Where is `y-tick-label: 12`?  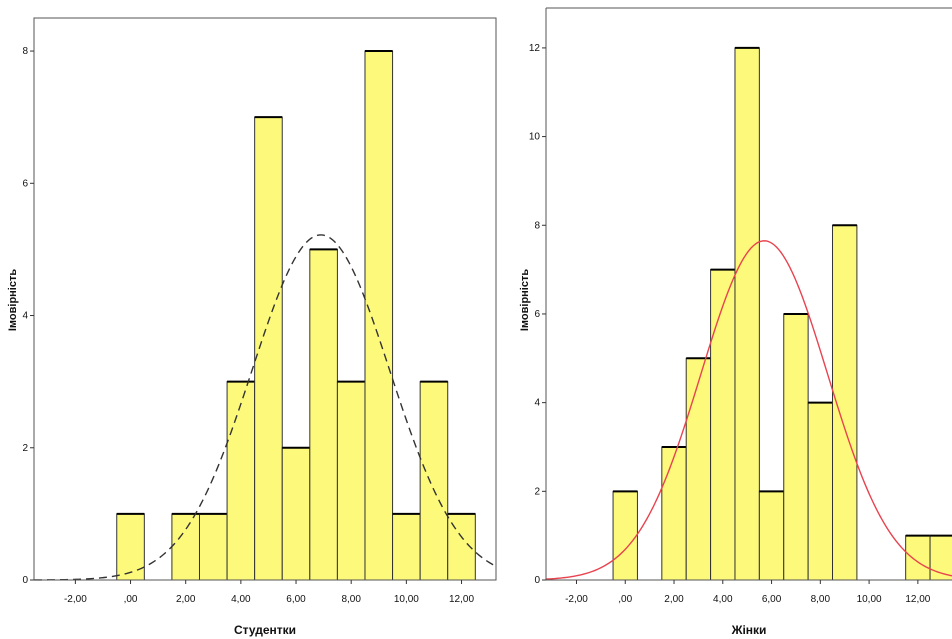 y-tick-label: 12 is located at coordinates (535, 48).